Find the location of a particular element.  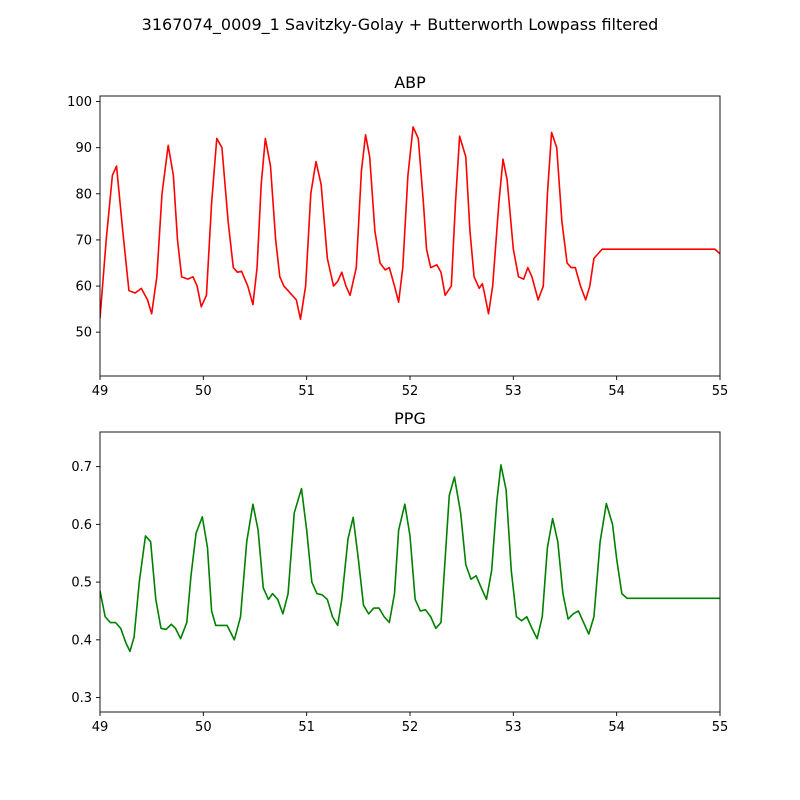

ppg-y-tick-label: 0.7 is located at coordinates (81, 467).